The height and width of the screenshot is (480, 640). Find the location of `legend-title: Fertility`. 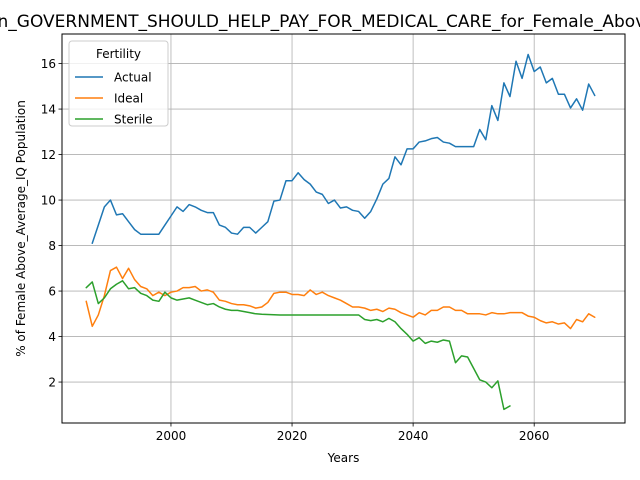

legend-title: Fertility is located at coordinates (118, 54).